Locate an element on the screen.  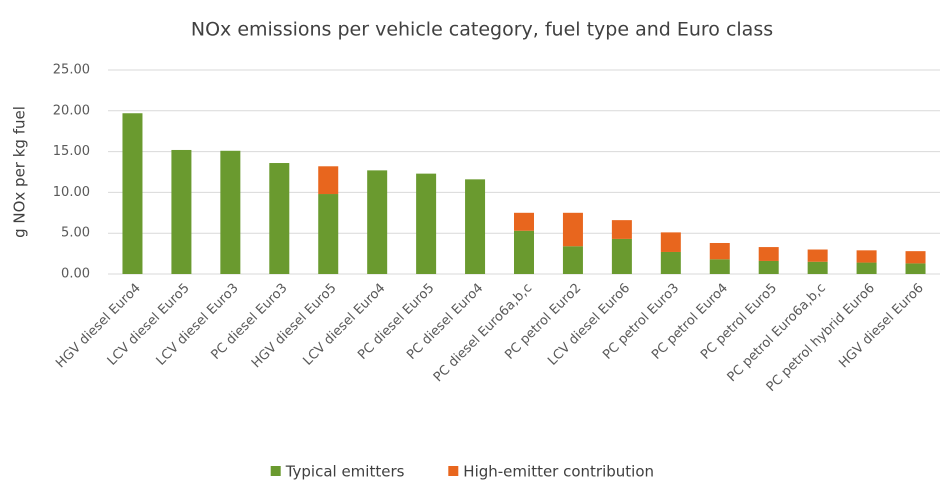
x-tick-label: LCV diesel Euro5 is located at coordinates (149, 325).